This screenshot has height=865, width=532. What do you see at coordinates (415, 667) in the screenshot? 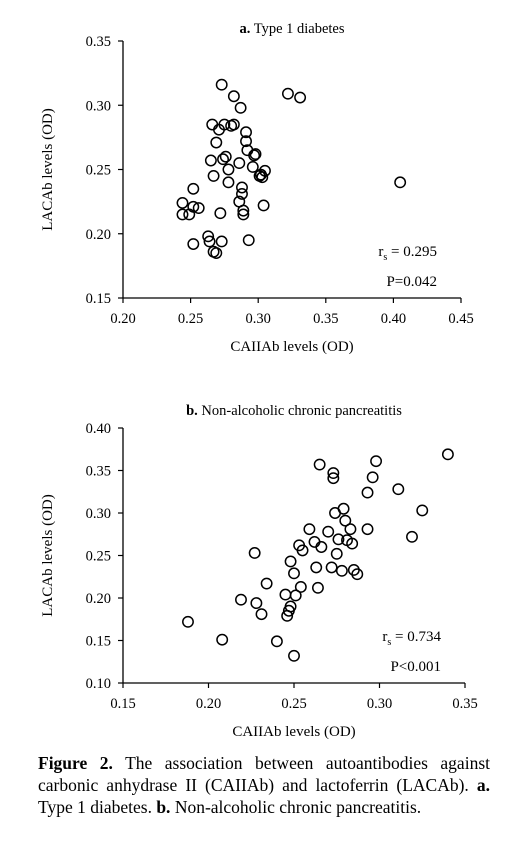
I see `stat-p: P<0.001` at bounding box center [415, 667].